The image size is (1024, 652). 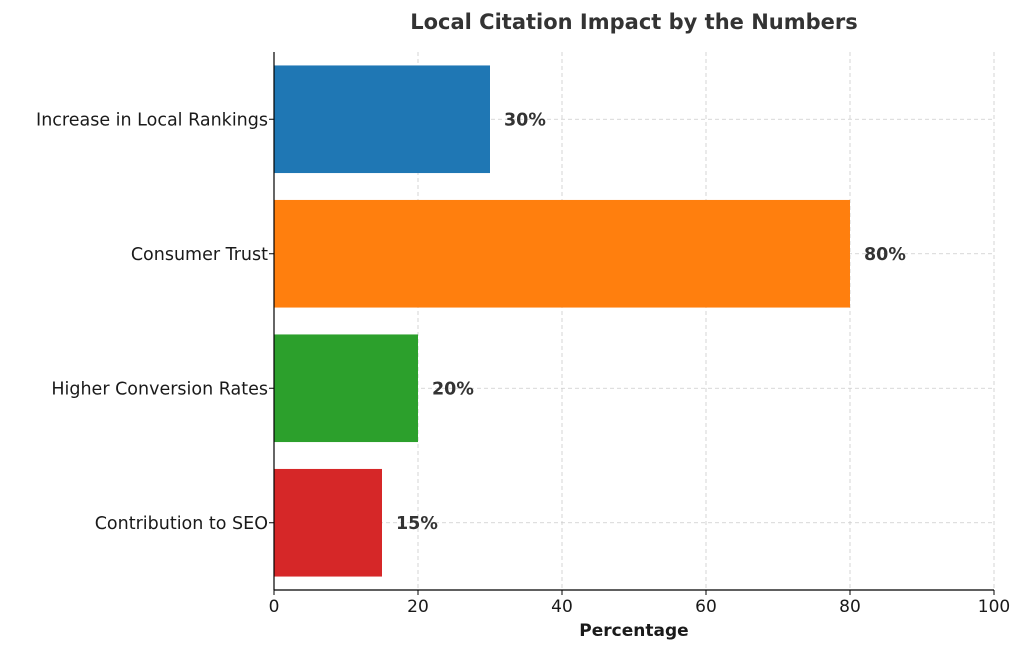 I want to click on x-tick-label-5: 100, so click(x=994, y=607).